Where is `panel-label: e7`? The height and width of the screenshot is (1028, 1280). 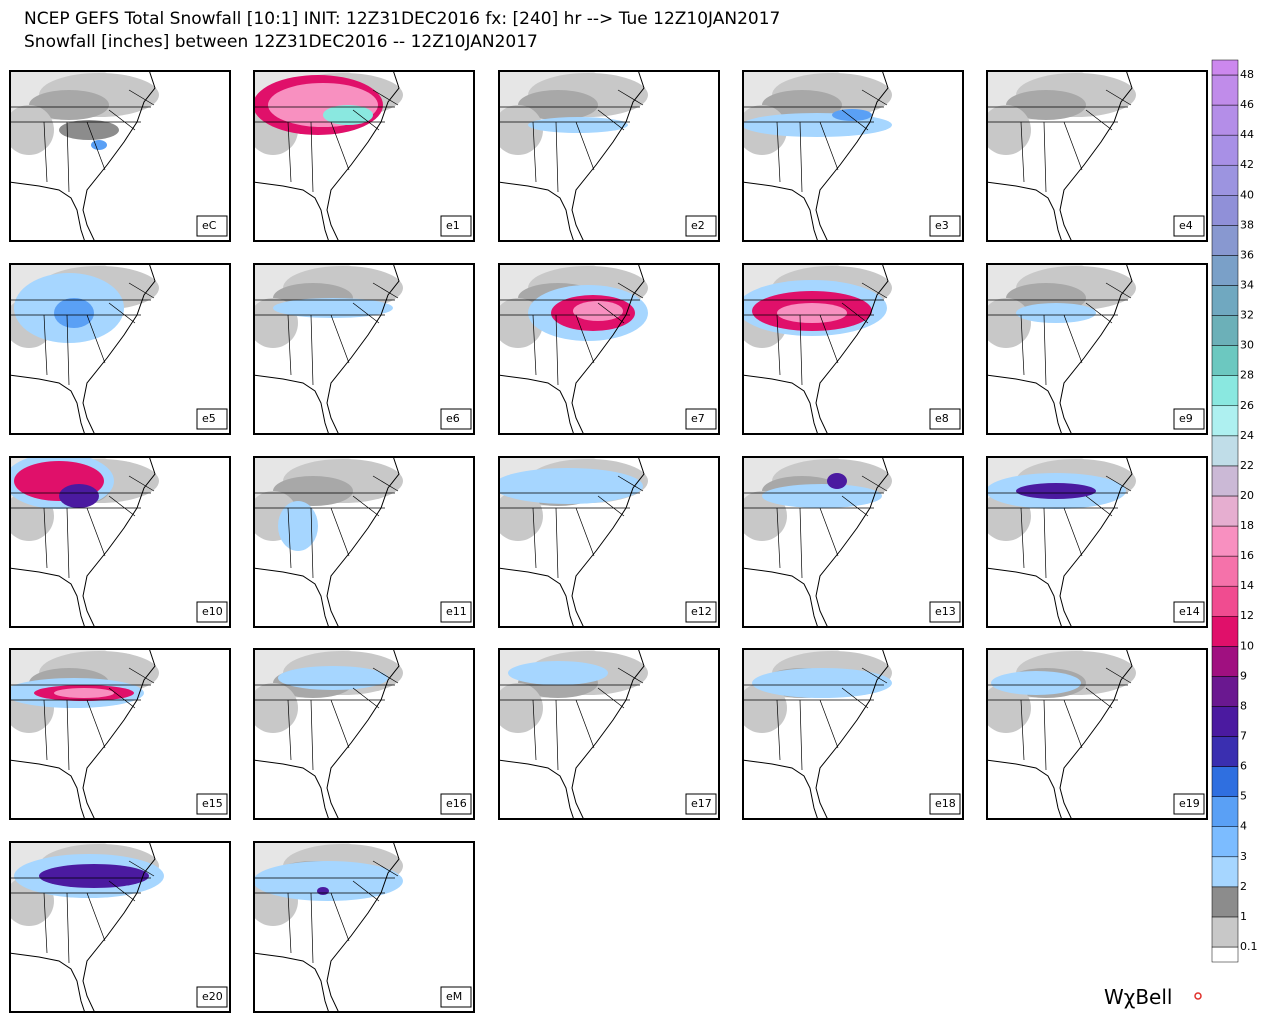
panel-label: e7 is located at coordinates (698, 418).